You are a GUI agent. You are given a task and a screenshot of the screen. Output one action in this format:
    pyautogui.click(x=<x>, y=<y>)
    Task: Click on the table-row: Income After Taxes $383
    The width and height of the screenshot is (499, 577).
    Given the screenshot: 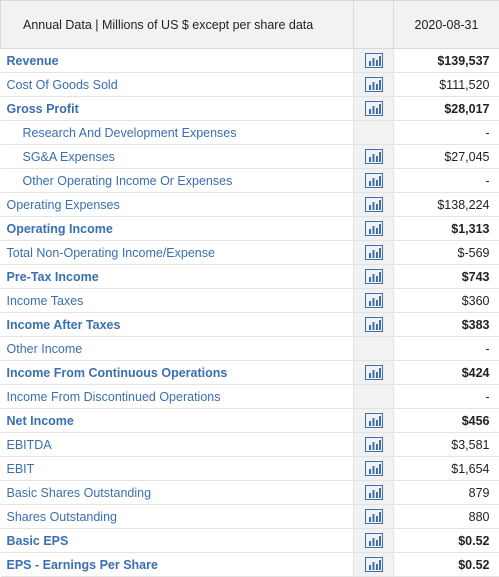 What is the action you would take?
    pyautogui.click(x=249, y=324)
    